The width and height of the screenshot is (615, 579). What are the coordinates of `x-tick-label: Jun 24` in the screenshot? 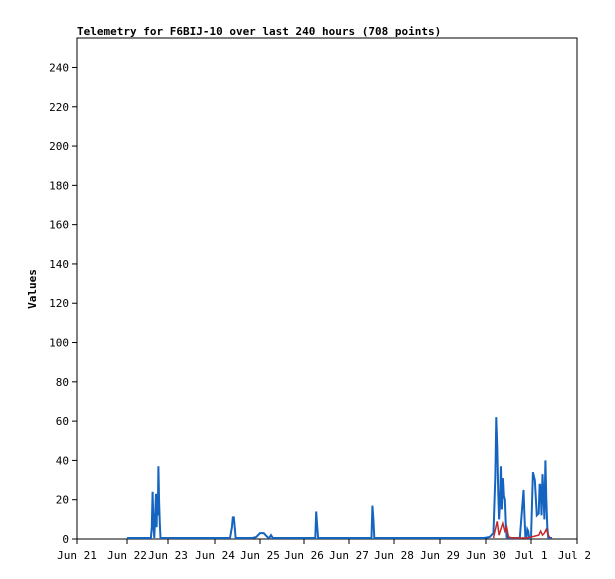 It's located at (215, 555).